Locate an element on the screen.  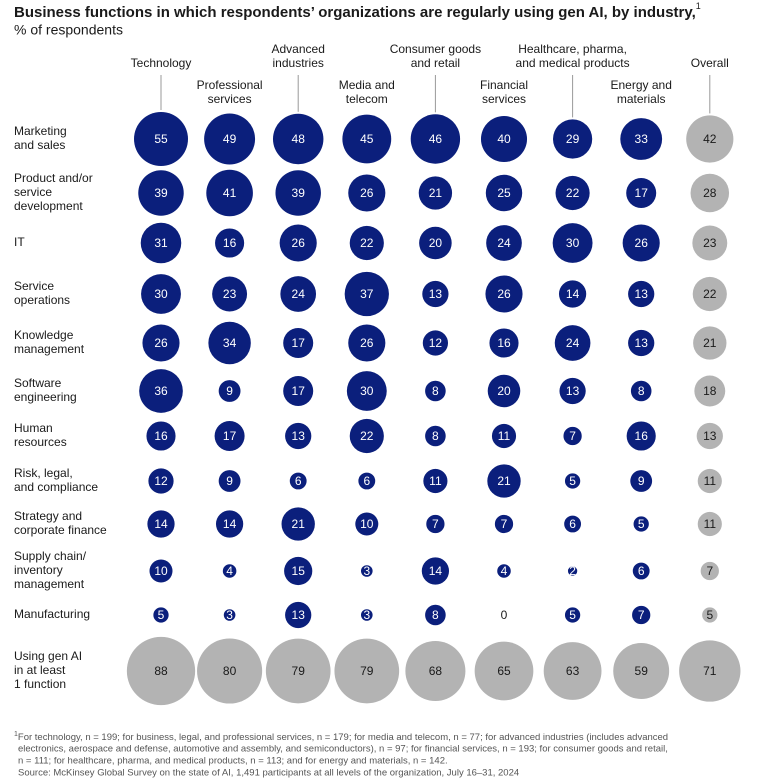
value-label: 12 is located at coordinates (436, 343).